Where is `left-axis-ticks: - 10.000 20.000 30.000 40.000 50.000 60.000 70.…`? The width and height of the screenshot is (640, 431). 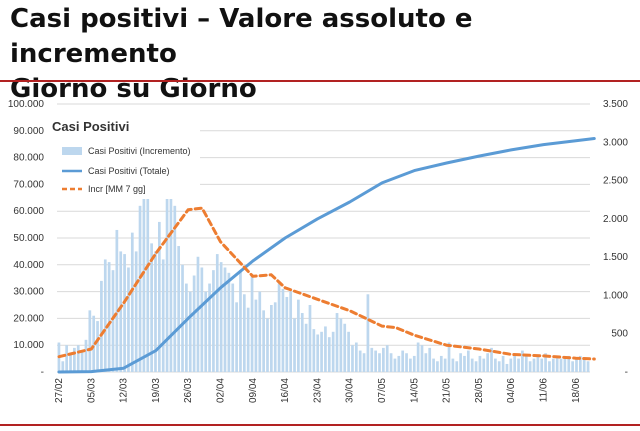
left-axis-ticks: - 10.000 20.000 30.000 40.000 50.000 60.000 70.… is located at coordinates (26, 238).